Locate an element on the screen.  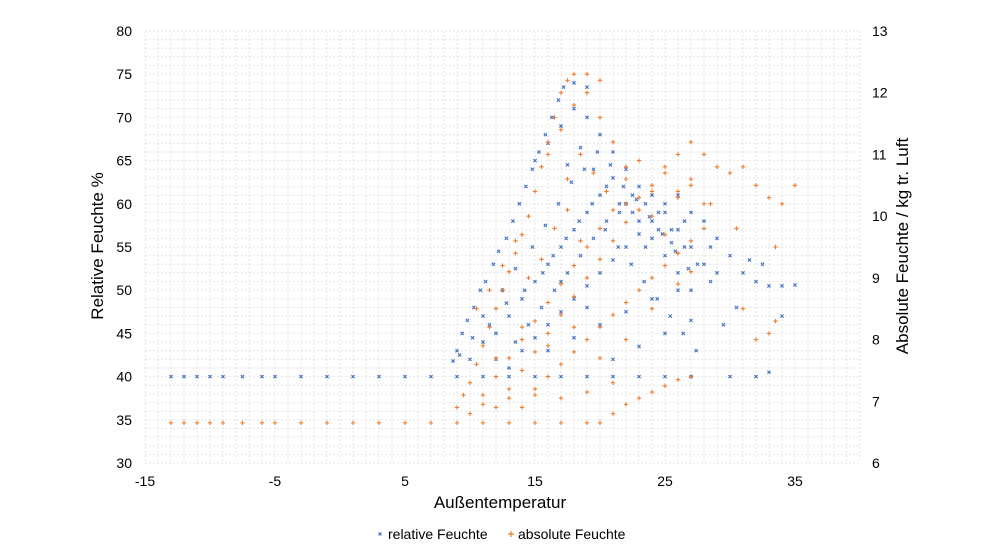
right-y-axis-ticks: 6 7 8 9 10 11 12 13 is located at coordinates (880, 247).